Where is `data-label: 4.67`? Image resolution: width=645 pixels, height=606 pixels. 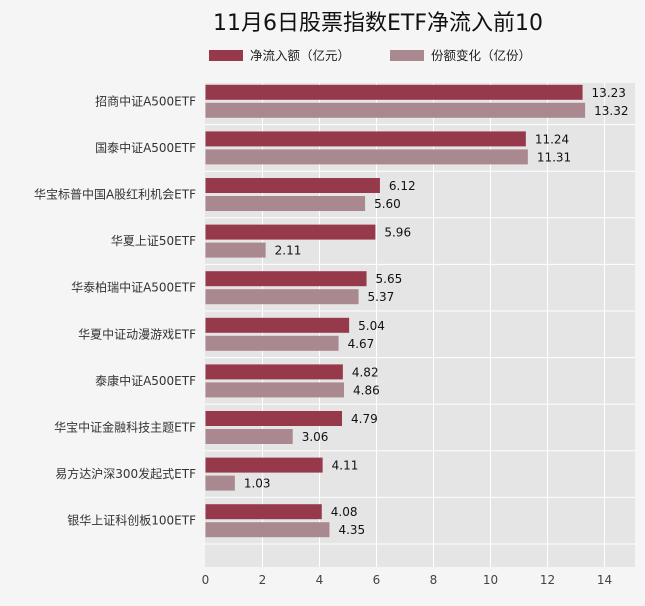
data-label: 4.67 is located at coordinates (361, 344).